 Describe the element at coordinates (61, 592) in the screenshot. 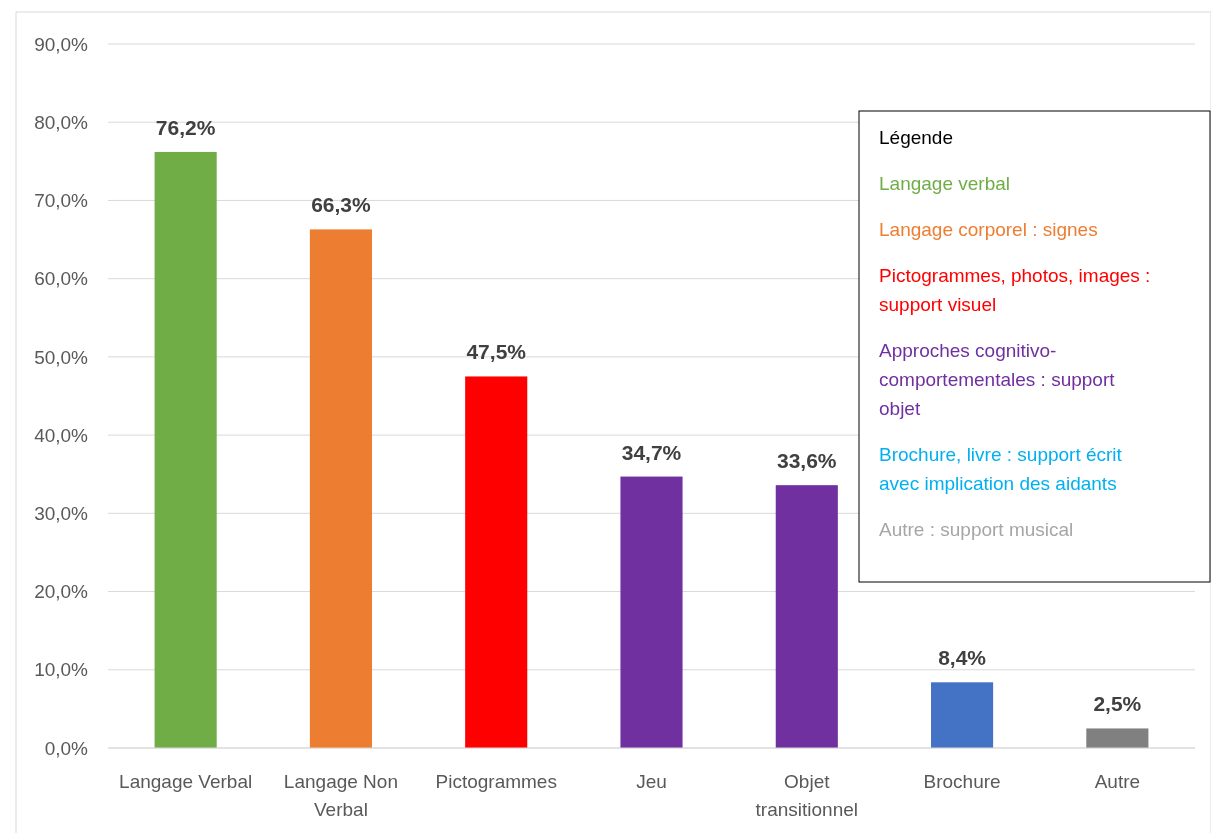

I see `y-tick-label: 20,0%` at that location.